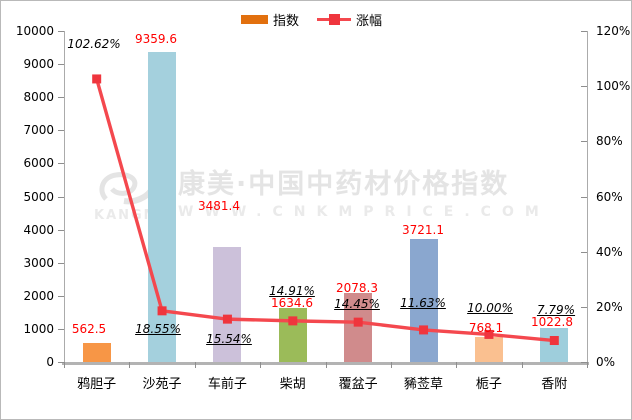 The image size is (632, 420). Describe the element at coordinates (286, 21) in the screenshot. I see `legend-label-index: 指数` at that location.